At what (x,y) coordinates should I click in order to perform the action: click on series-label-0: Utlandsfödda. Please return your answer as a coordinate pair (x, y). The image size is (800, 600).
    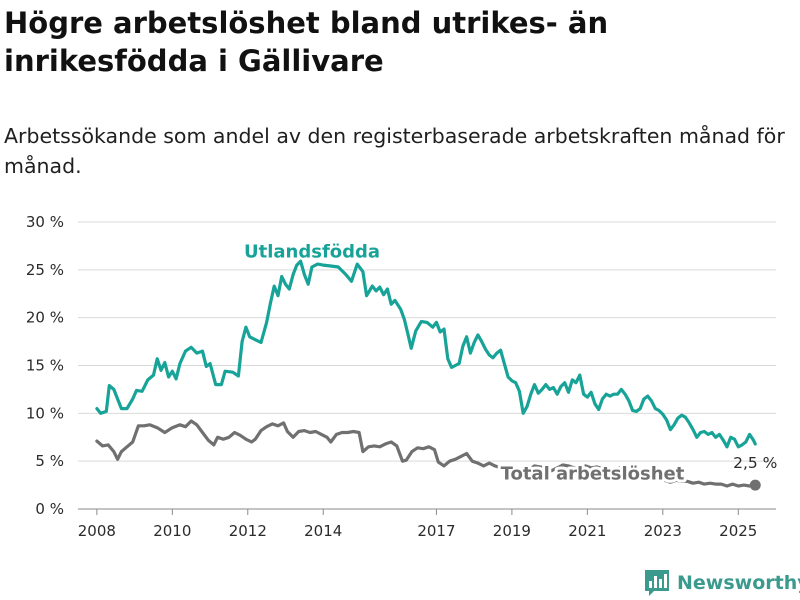
    Looking at the image, I should click on (312, 251).